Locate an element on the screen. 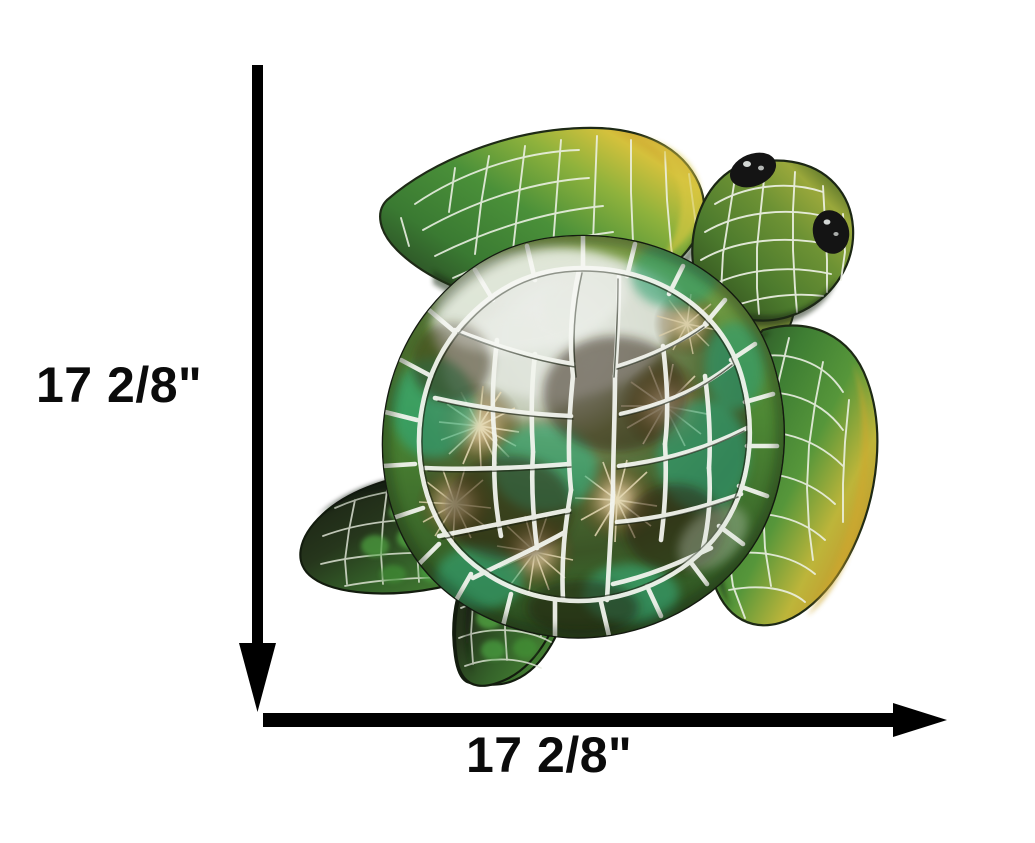 The height and width of the screenshot is (843, 1035). eye-right is located at coordinates (831, 232).